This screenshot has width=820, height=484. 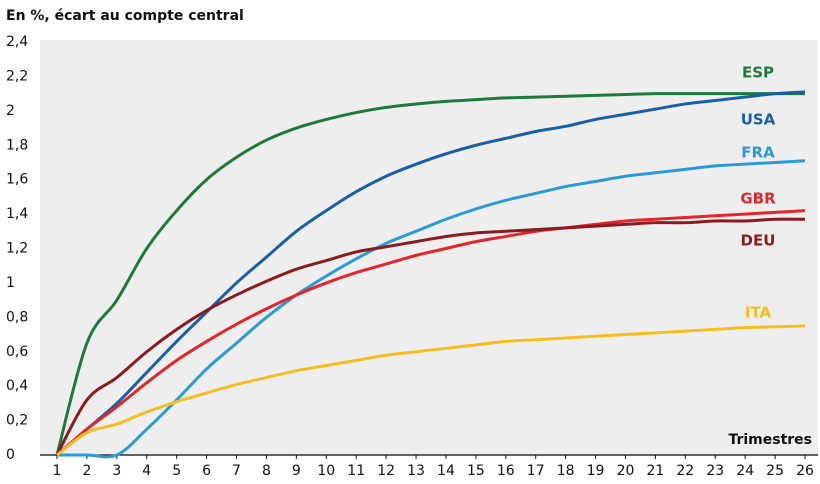 I want to click on x-tick-label: 15, so click(x=476, y=471).